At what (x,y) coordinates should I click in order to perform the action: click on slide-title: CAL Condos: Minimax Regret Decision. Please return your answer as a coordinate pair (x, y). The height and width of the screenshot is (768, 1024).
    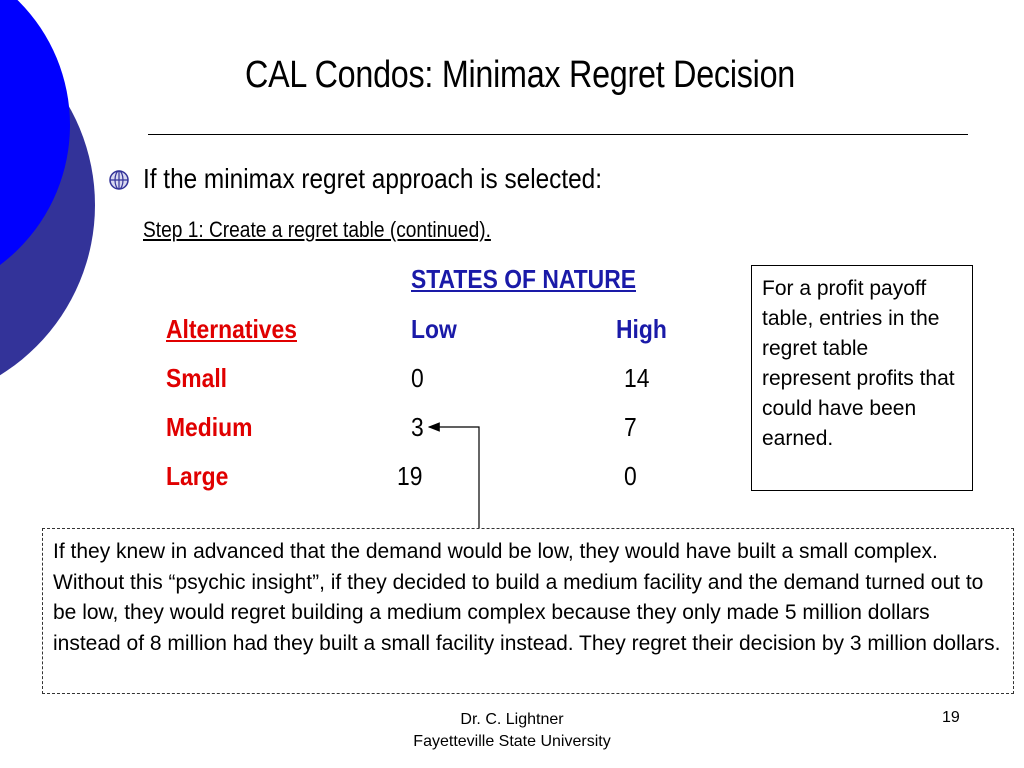
    Looking at the image, I should click on (520, 75).